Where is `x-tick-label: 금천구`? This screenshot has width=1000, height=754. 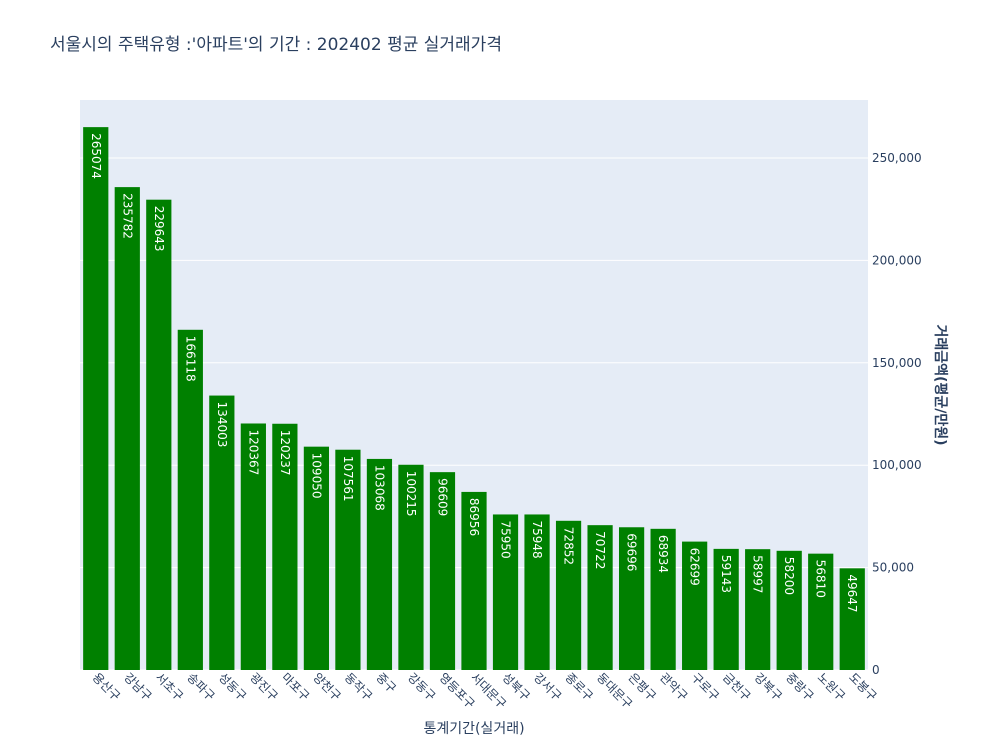 x-tick-label: 금천구 is located at coordinates (737, 687).